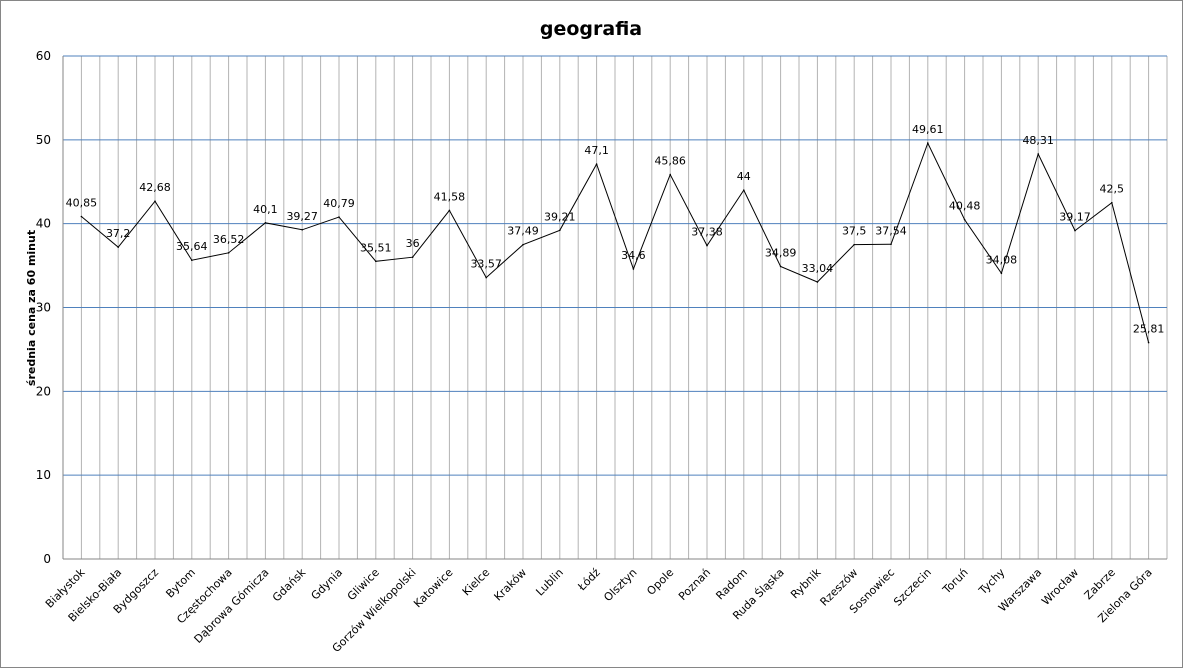 This screenshot has width=1183, height=668. What do you see at coordinates (928, 129) in the screenshot?
I see `data-label: 49,61` at bounding box center [928, 129].